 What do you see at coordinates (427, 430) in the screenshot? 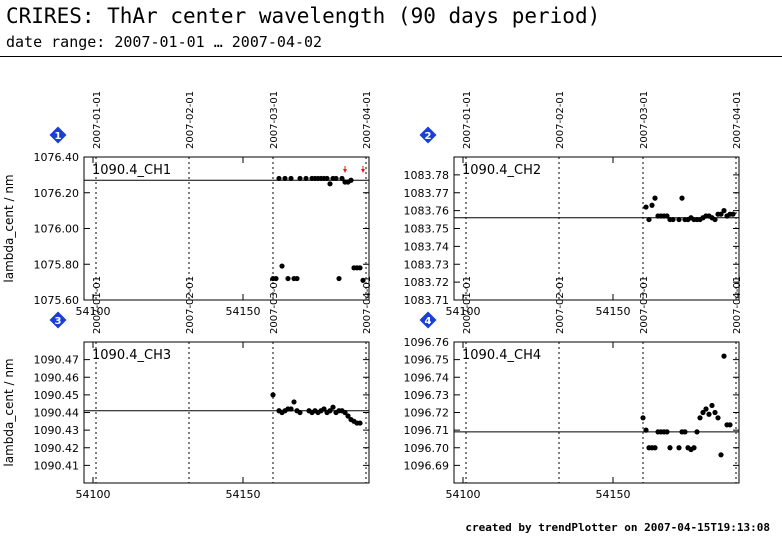
I see `y-tick-label: 1096.71` at bounding box center [427, 430].